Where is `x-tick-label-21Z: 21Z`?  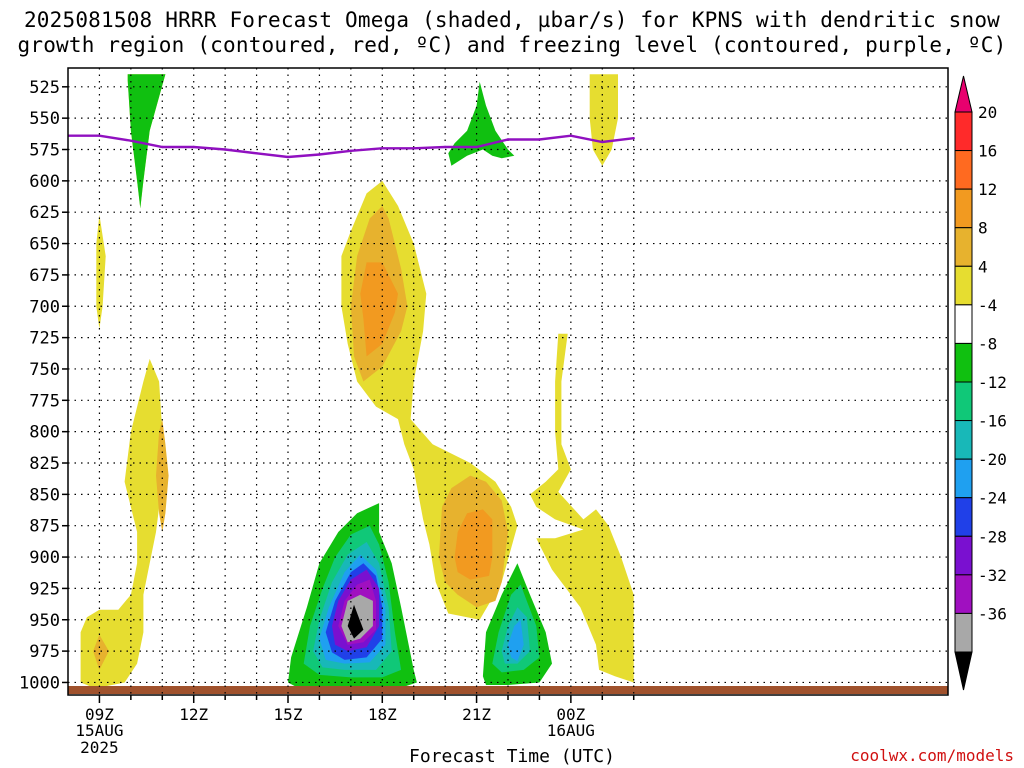
x-tick-label-21Z: 21Z is located at coordinates (476, 714).